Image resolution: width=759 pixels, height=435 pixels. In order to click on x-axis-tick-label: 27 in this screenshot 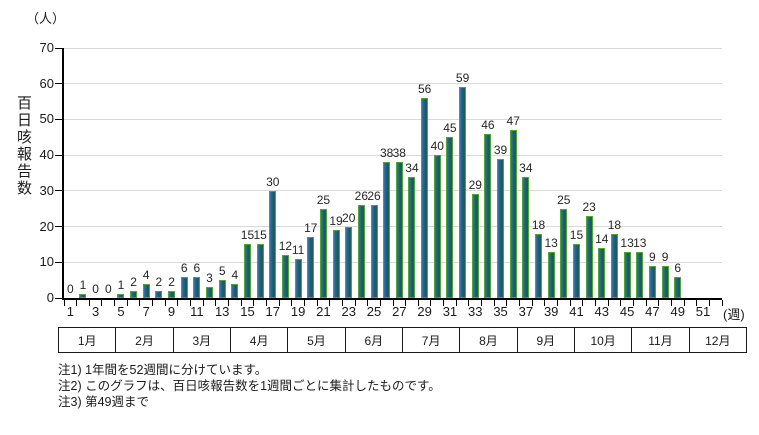, I will do `click(399, 311)`.